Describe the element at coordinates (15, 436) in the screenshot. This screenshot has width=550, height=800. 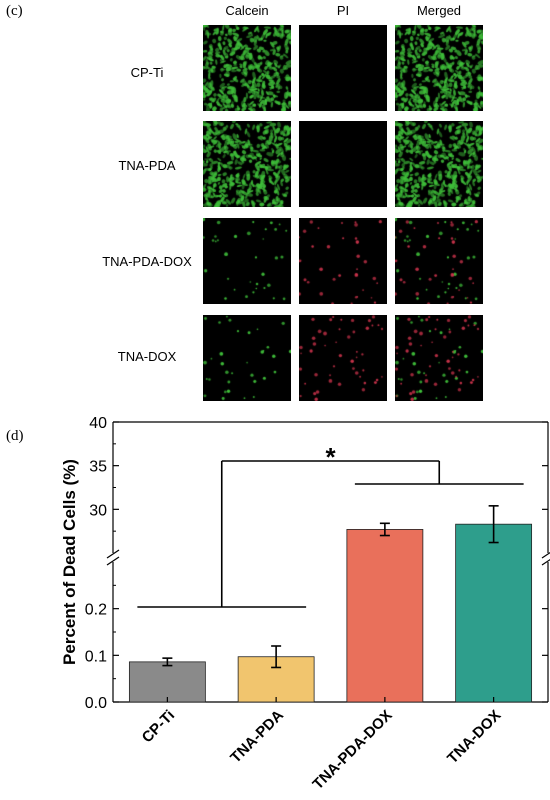
I see `panel-d-label: (d)` at that location.